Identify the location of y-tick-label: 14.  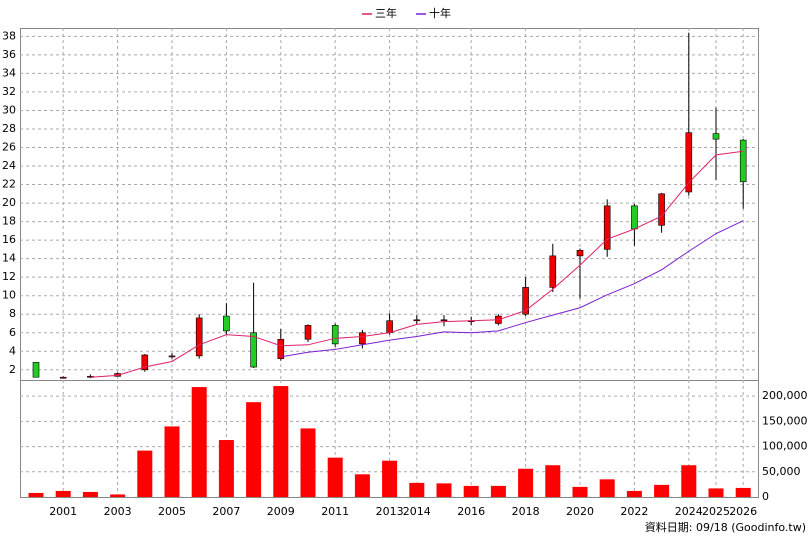
(9, 258).